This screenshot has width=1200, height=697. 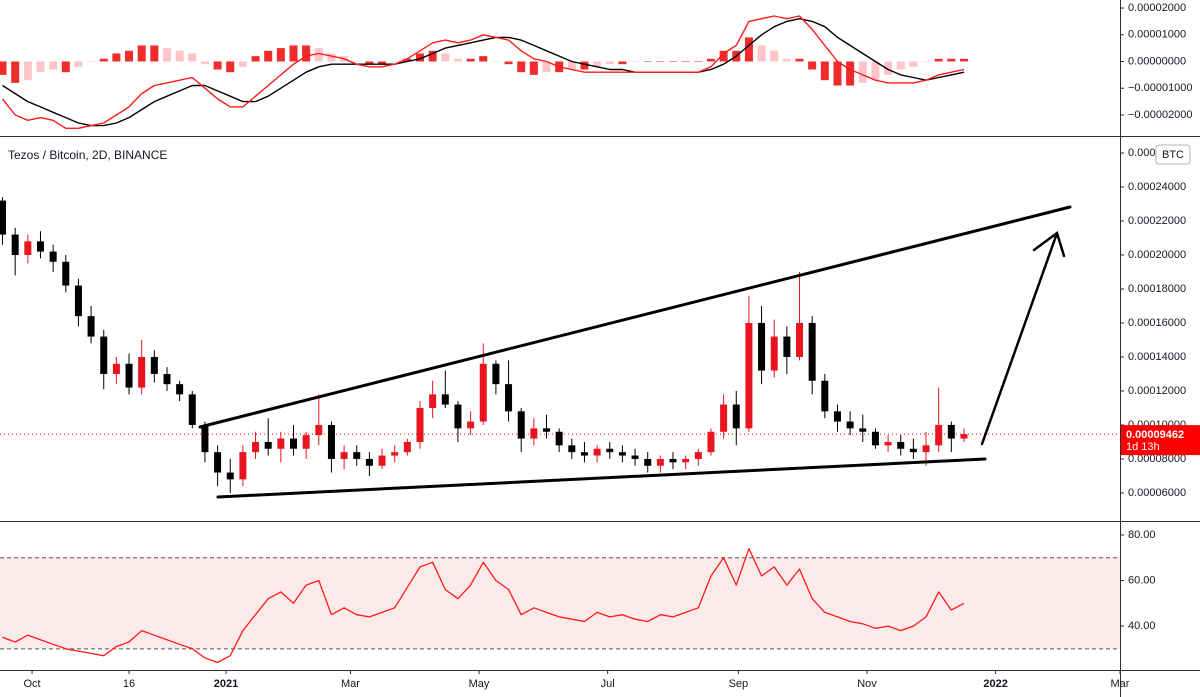 What do you see at coordinates (560, 603) in the screenshot?
I see `band-fill` at bounding box center [560, 603].